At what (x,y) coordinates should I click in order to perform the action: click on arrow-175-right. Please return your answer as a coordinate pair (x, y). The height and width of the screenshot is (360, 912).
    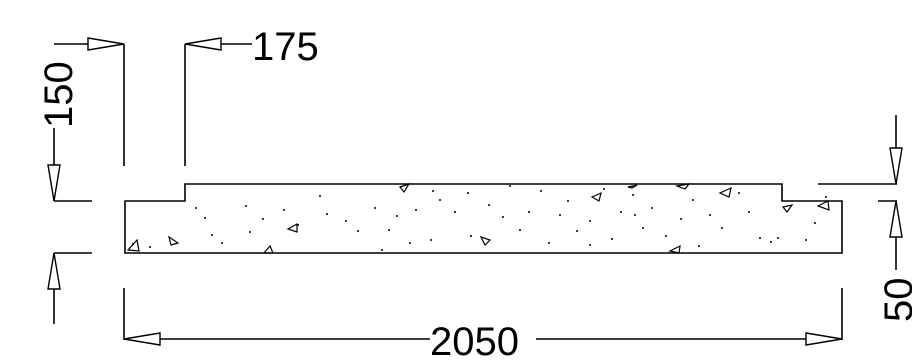
    Looking at the image, I should click on (203, 44).